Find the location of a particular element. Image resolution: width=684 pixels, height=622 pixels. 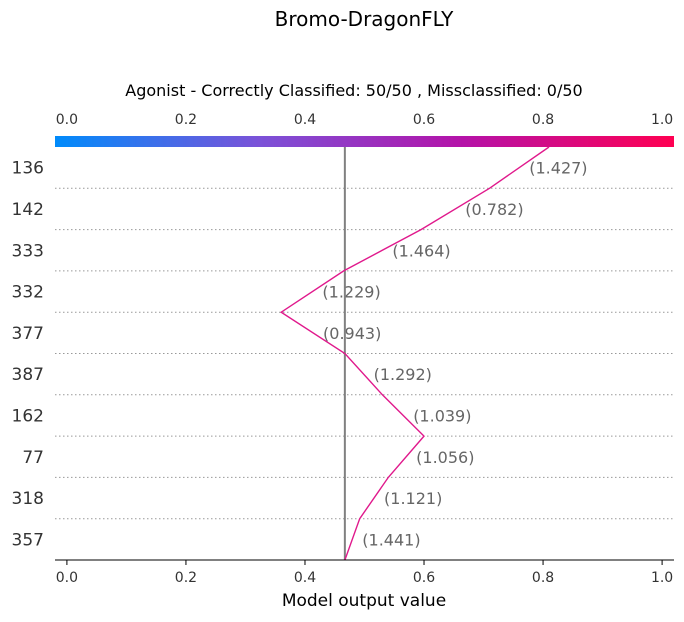

feature-label: 387 is located at coordinates (28, 375).